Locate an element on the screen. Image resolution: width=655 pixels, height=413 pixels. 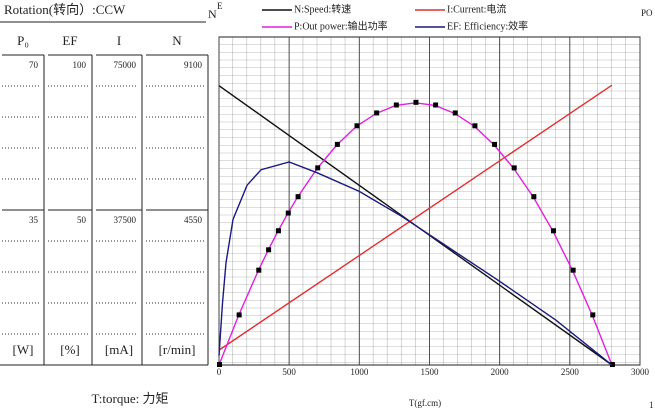
x-axis-label: T(gf.cm) is located at coordinates (425, 403).